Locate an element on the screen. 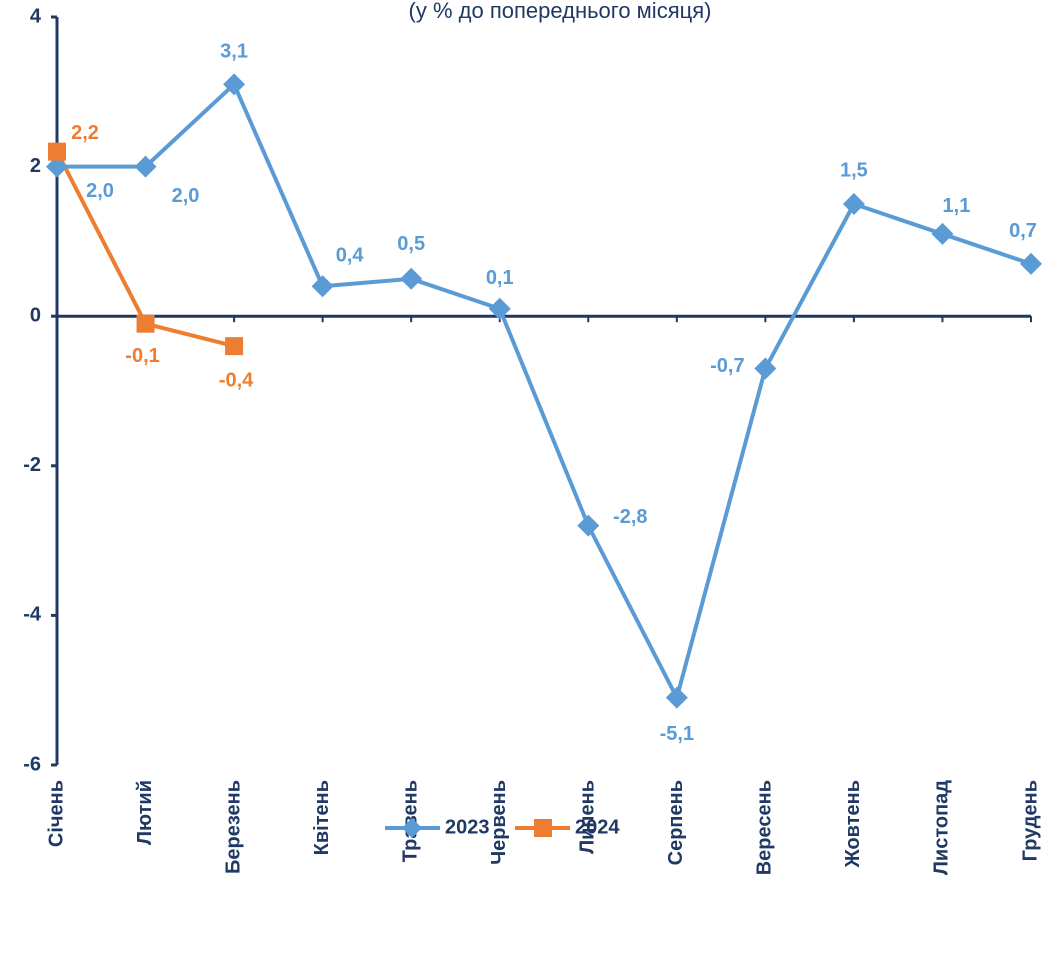 Image resolution: width=1048 pixels, height=953 pixels. x-tick-label: Лютий is located at coordinates (145, 812).